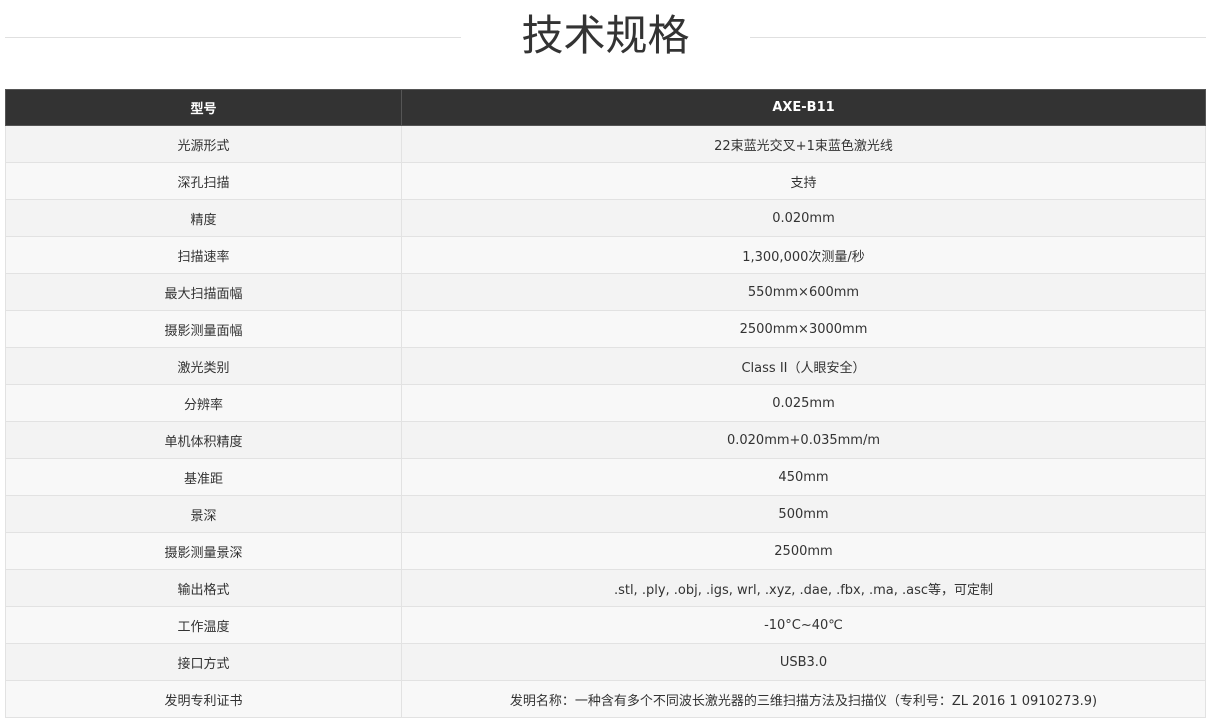 This screenshot has height=719, width=1212. I want to click on spec-name: 分辨率, so click(203, 403).